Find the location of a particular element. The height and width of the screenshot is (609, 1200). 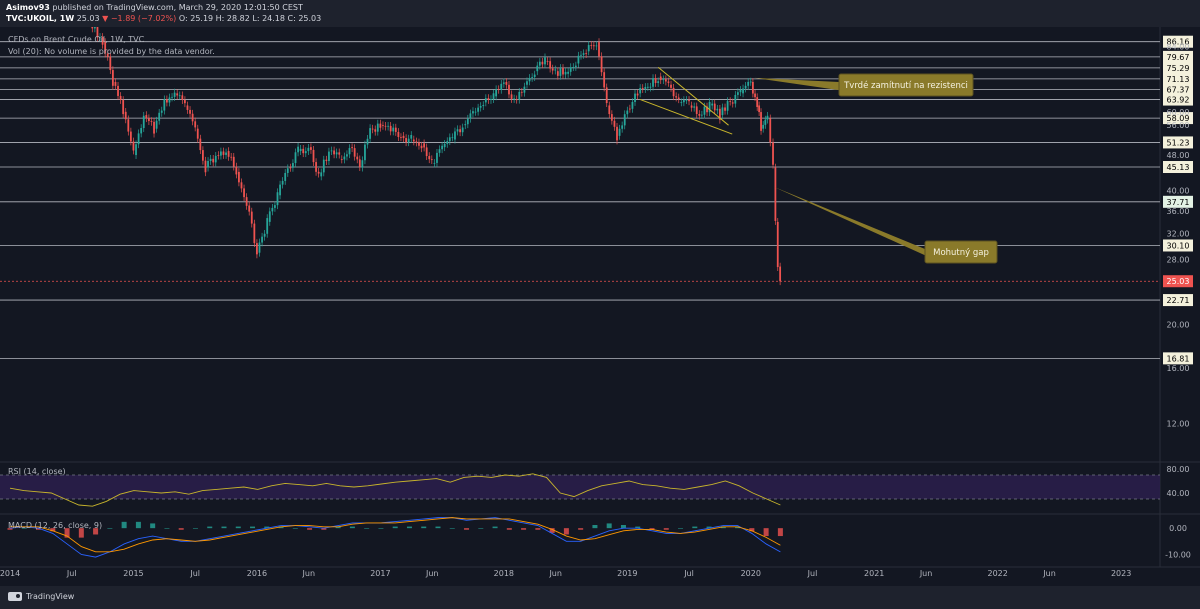

x-tick-label: Jun is located at coordinates (1049, 573).